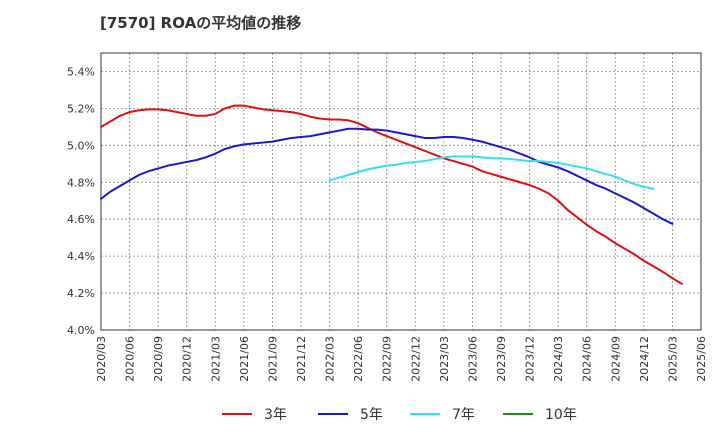 Image resolution: width=720 pixels, height=440 pixels. I want to click on y-tick-label: 4.2%, so click(81, 293).